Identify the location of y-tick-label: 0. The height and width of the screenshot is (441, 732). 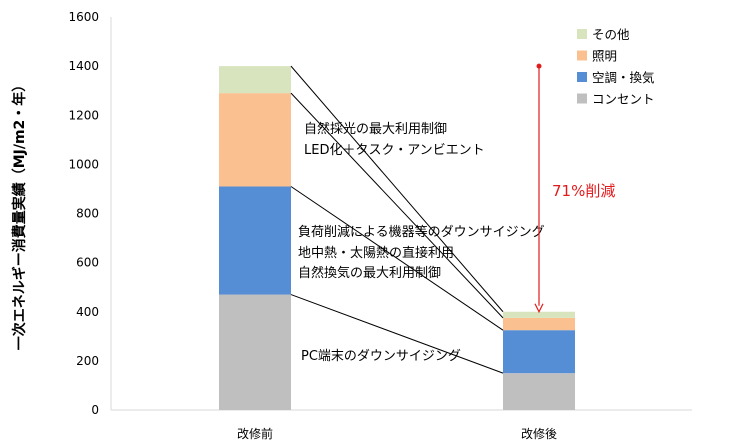
(95, 410).